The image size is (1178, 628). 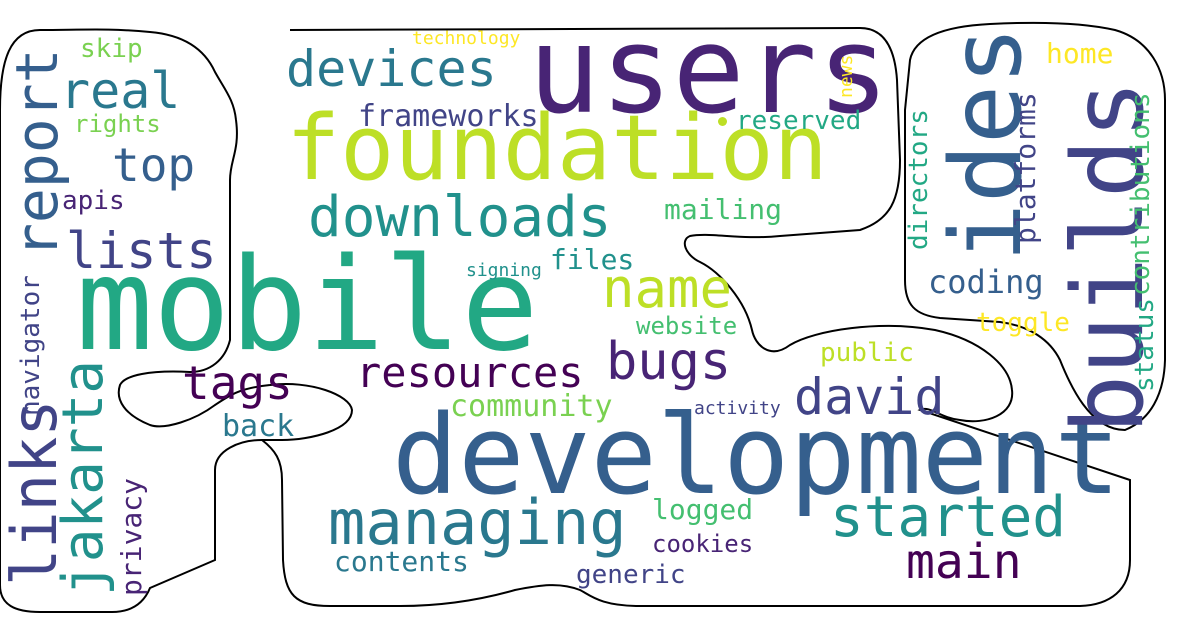 I want to click on word-skip: skip, so click(x=111, y=49).